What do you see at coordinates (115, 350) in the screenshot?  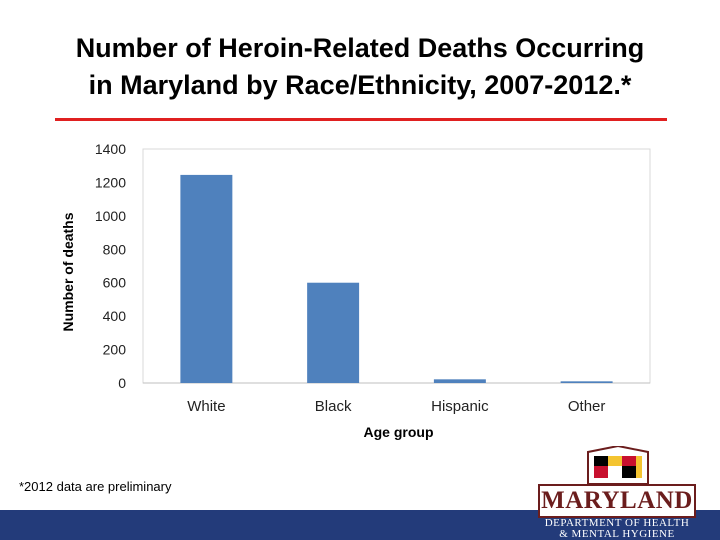 I see `y-tick-label: 200` at bounding box center [115, 350].